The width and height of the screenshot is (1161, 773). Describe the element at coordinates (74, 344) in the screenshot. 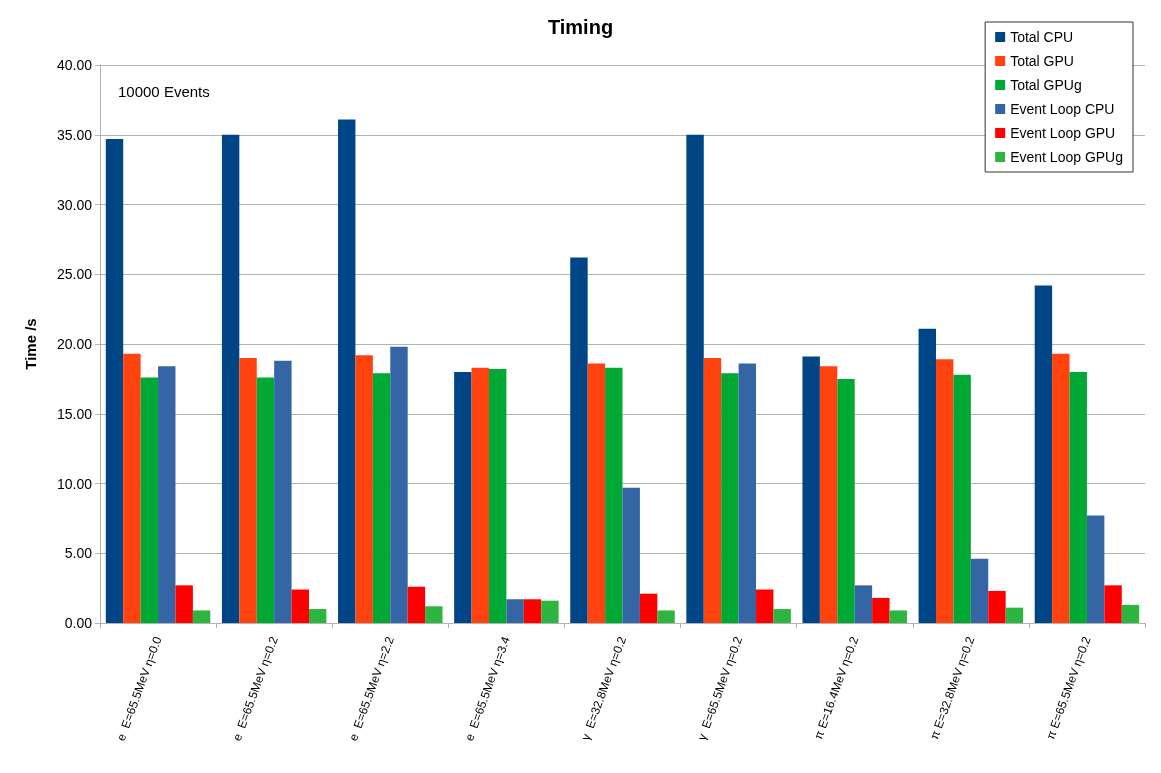

I see `y-tick-label: 20.00` at that location.